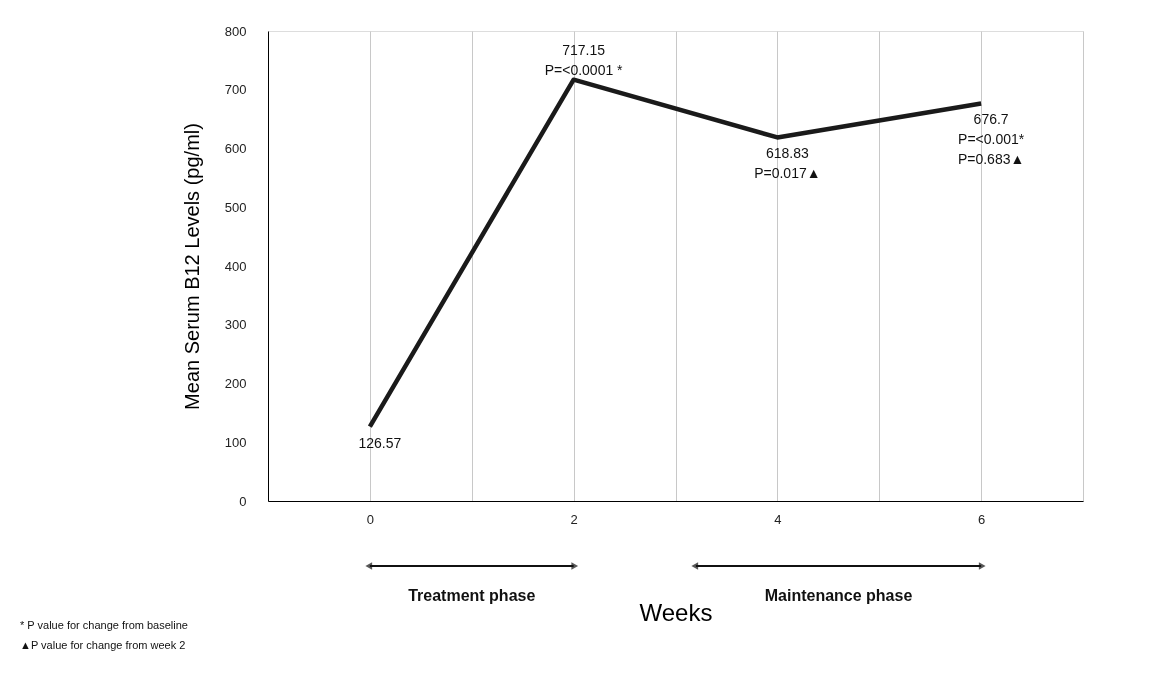  Describe the element at coordinates (574, 519) in the screenshot. I see `x-tick-label: 2` at that location.